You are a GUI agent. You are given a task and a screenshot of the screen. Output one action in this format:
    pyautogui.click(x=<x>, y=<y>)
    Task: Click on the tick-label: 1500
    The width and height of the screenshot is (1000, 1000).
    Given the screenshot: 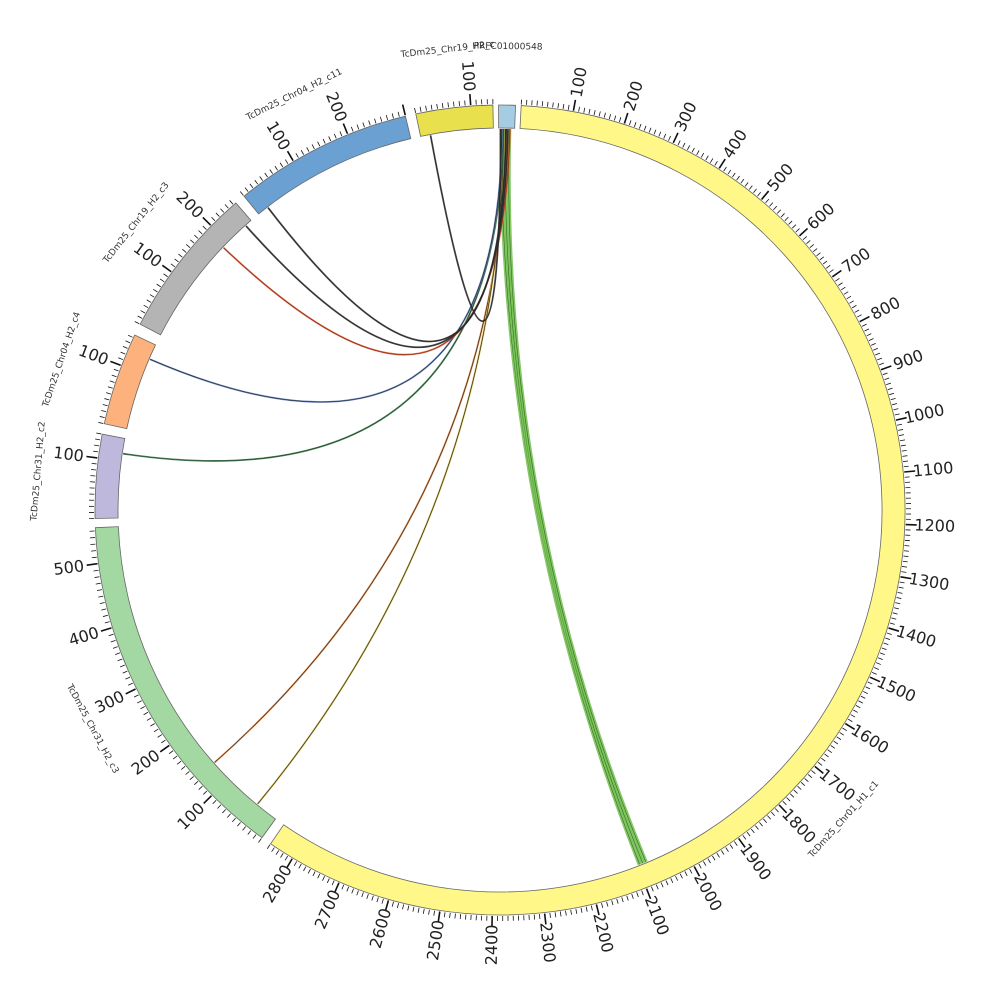 What is the action you would take?
    pyautogui.click(x=896, y=689)
    